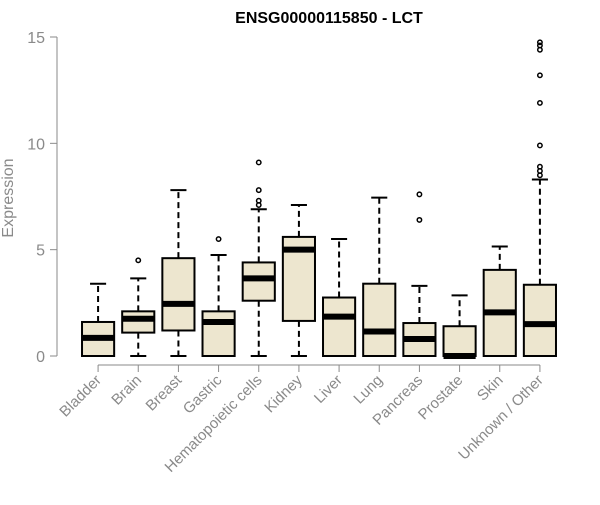 This screenshot has width=600, height=505. Describe the element at coordinates (441, 398) in the screenshot. I see `x-tick-label: Prostate` at that location.